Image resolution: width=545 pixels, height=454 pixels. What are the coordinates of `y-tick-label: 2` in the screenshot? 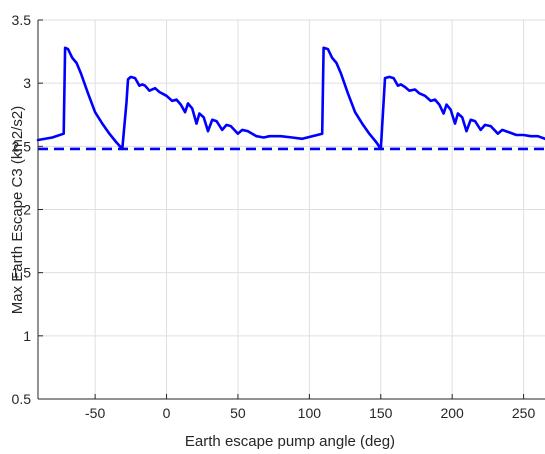 It's located at (27, 210).